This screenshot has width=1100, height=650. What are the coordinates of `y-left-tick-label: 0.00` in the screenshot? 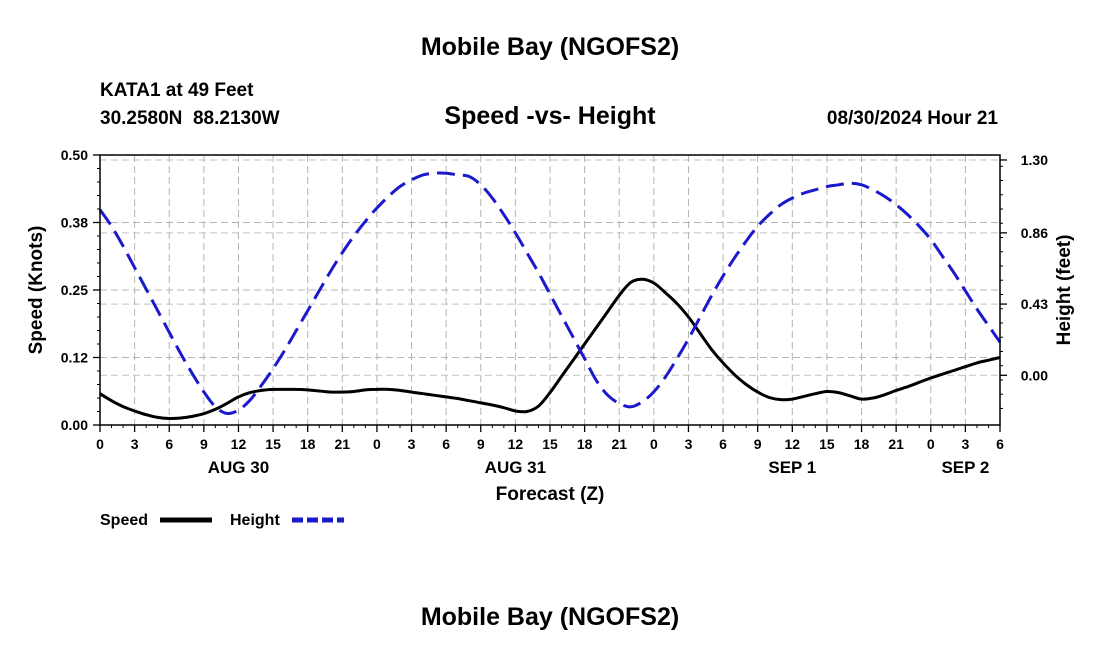 It's located at (74, 425).